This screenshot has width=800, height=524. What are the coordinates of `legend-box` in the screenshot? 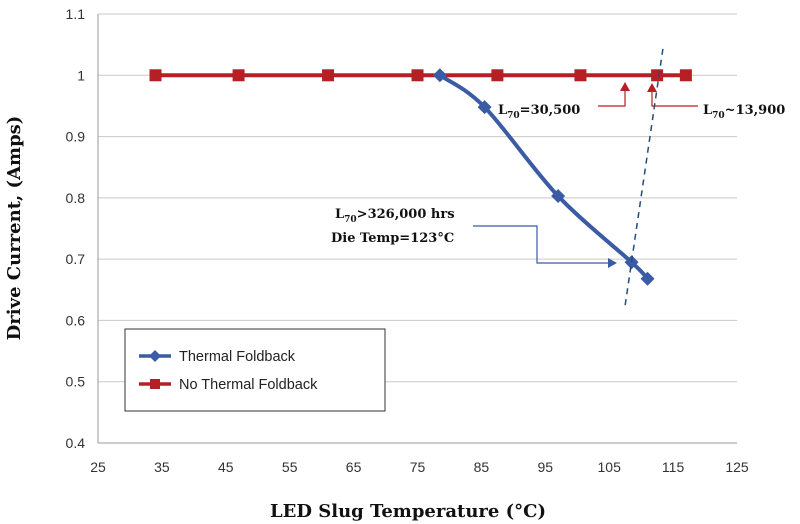 It's located at (255, 370).